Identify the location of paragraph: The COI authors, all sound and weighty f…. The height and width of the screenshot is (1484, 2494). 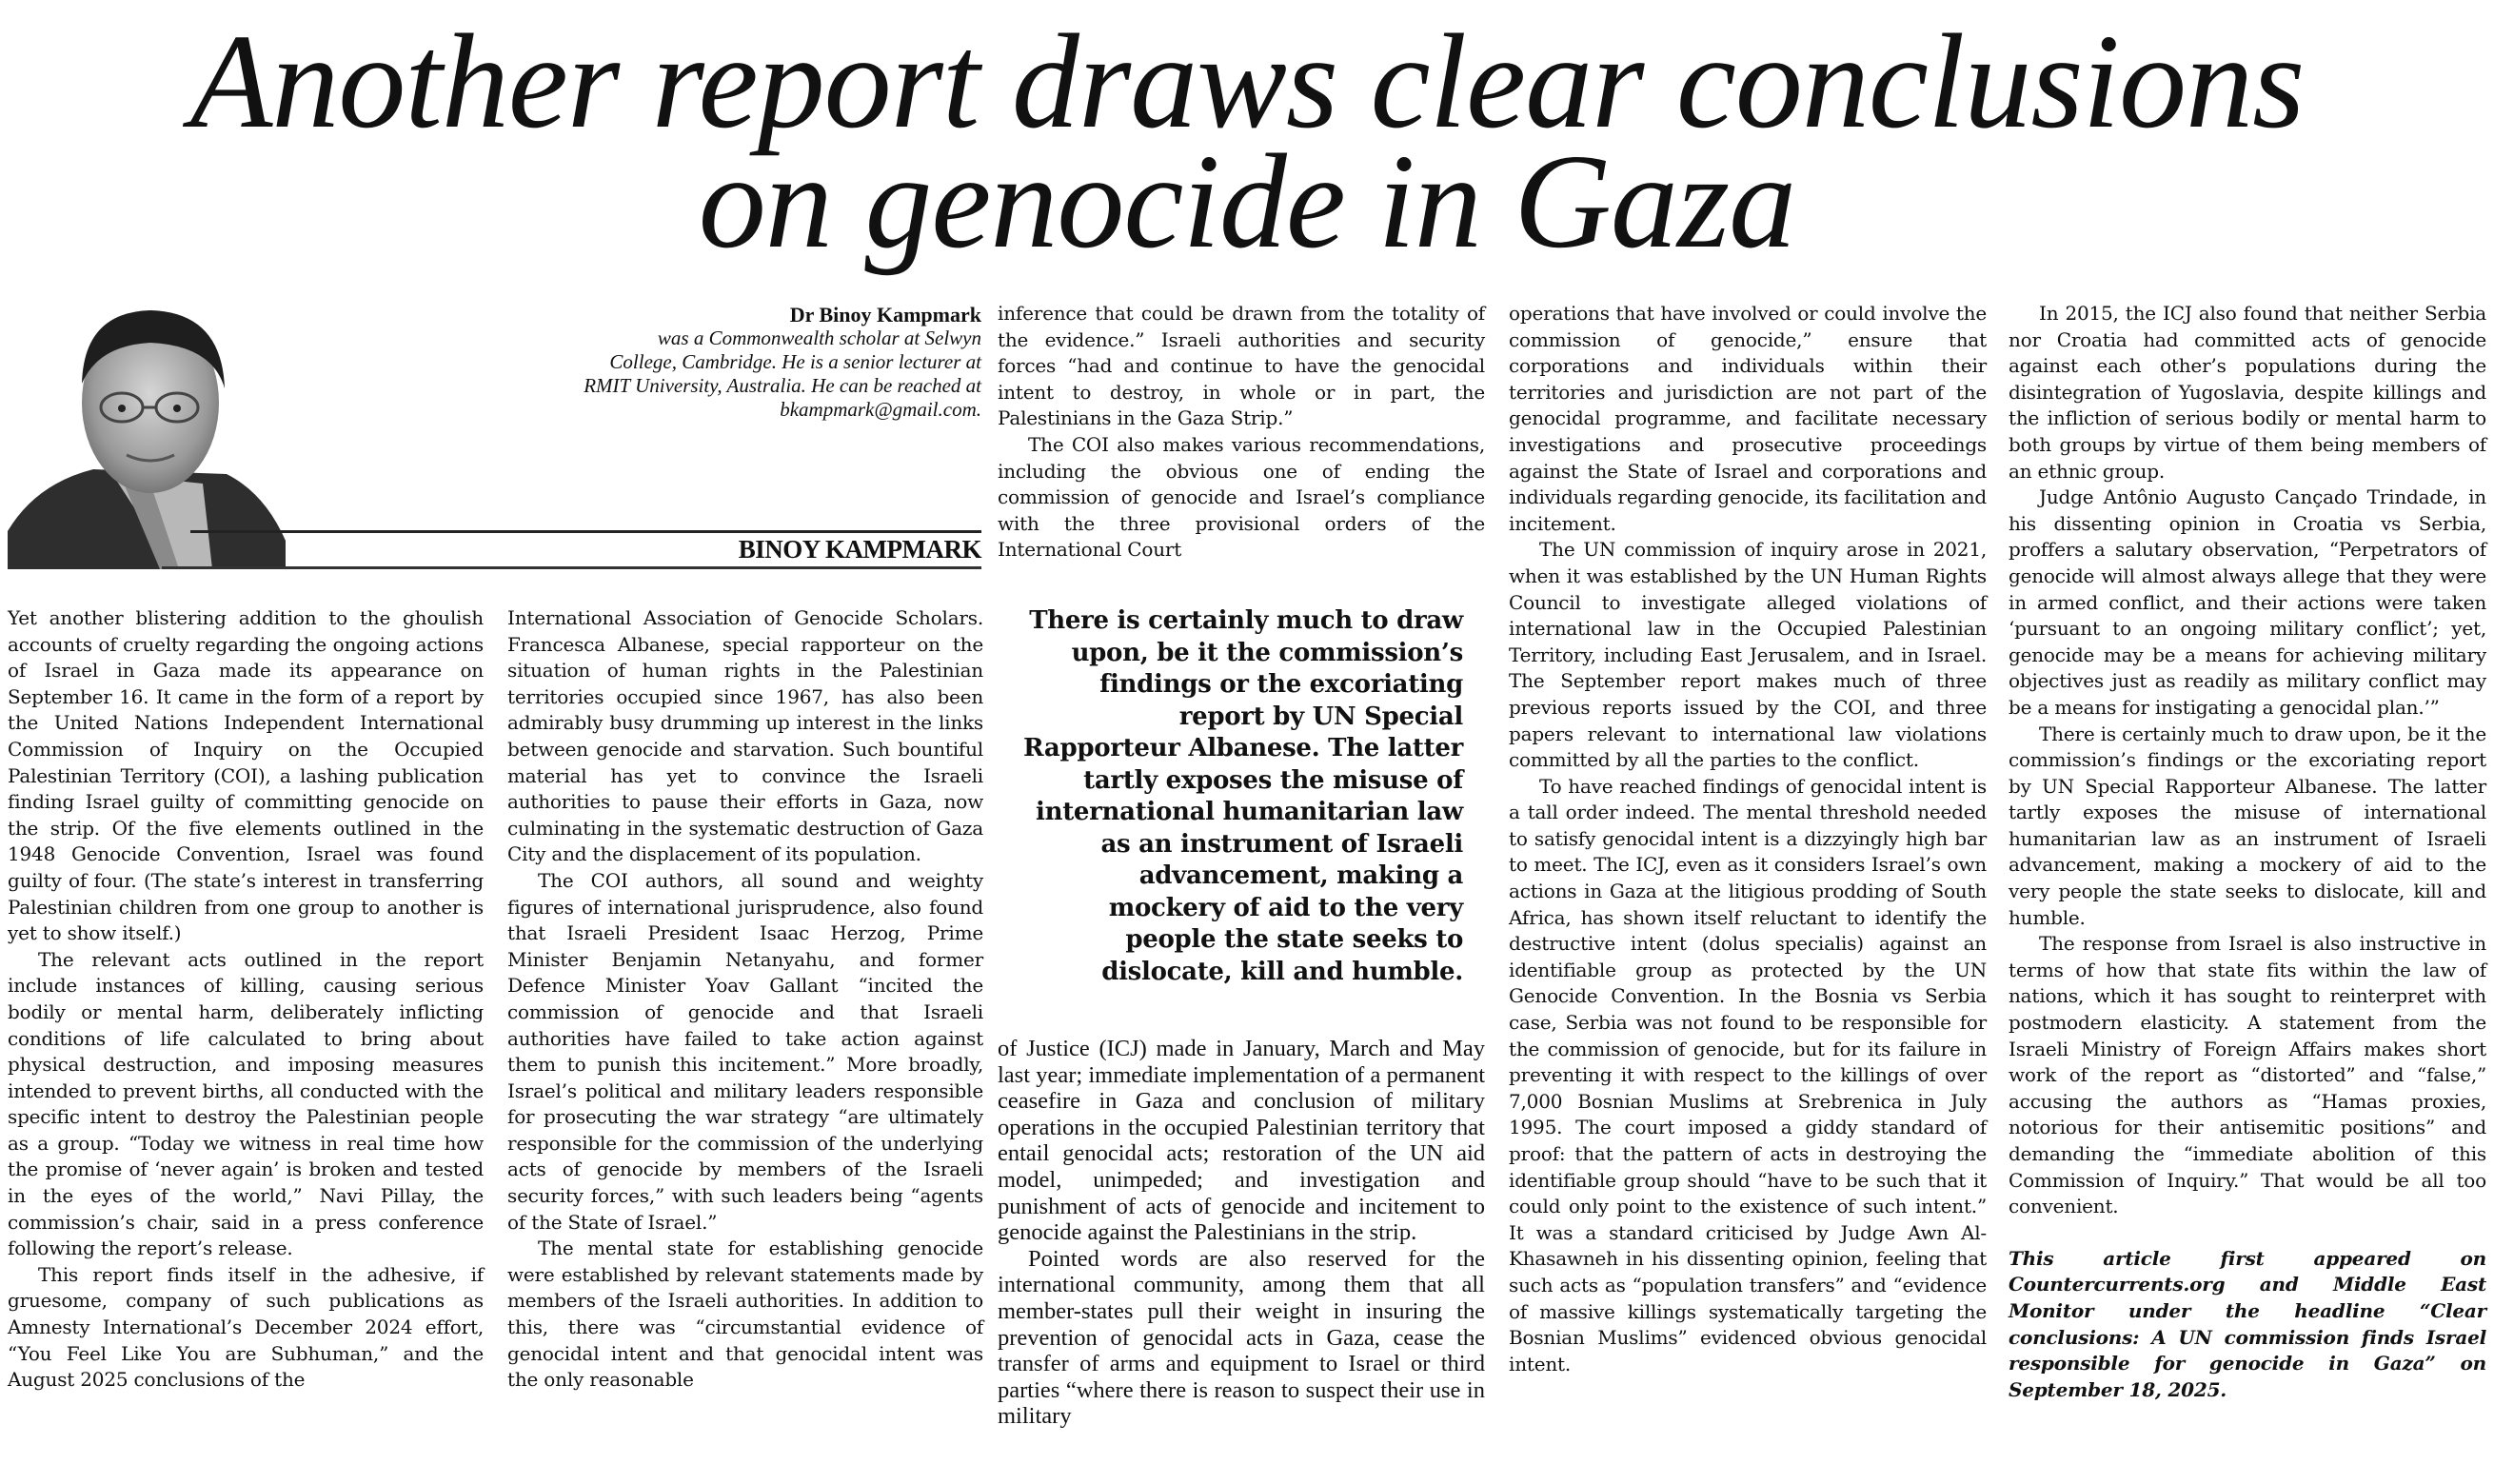
(745, 1051).